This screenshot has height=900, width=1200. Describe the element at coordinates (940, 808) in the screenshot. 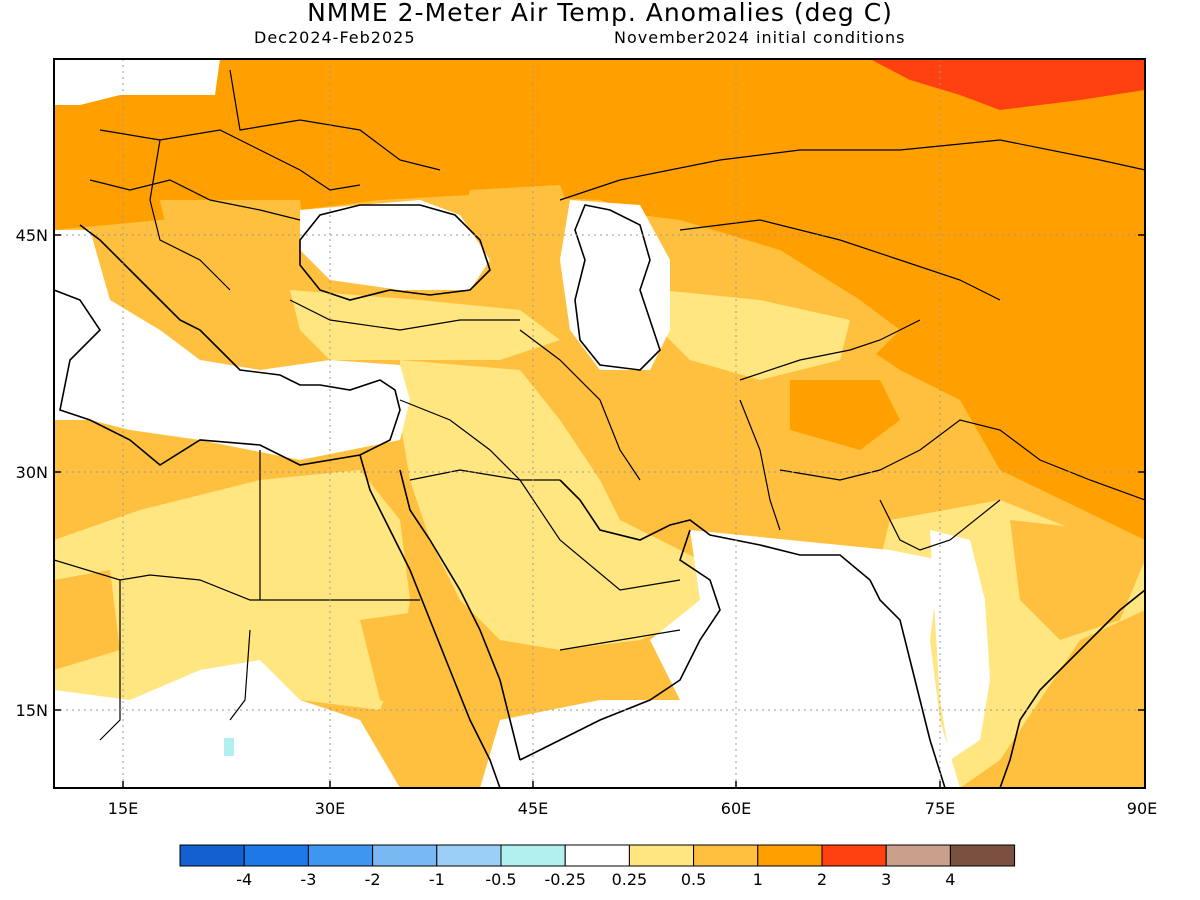

I see `lon-label-75e: 75E` at that location.